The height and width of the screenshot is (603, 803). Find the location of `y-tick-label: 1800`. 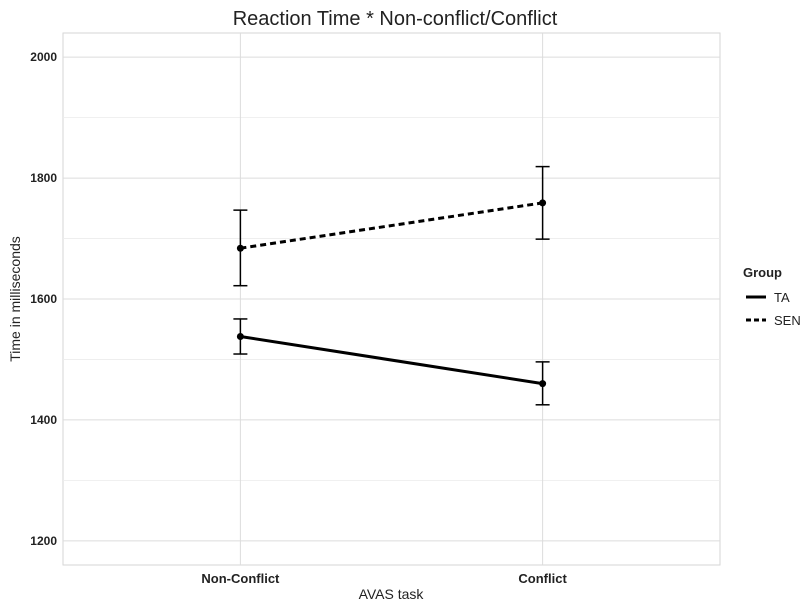

y-tick-label: 1800 is located at coordinates (43, 178).